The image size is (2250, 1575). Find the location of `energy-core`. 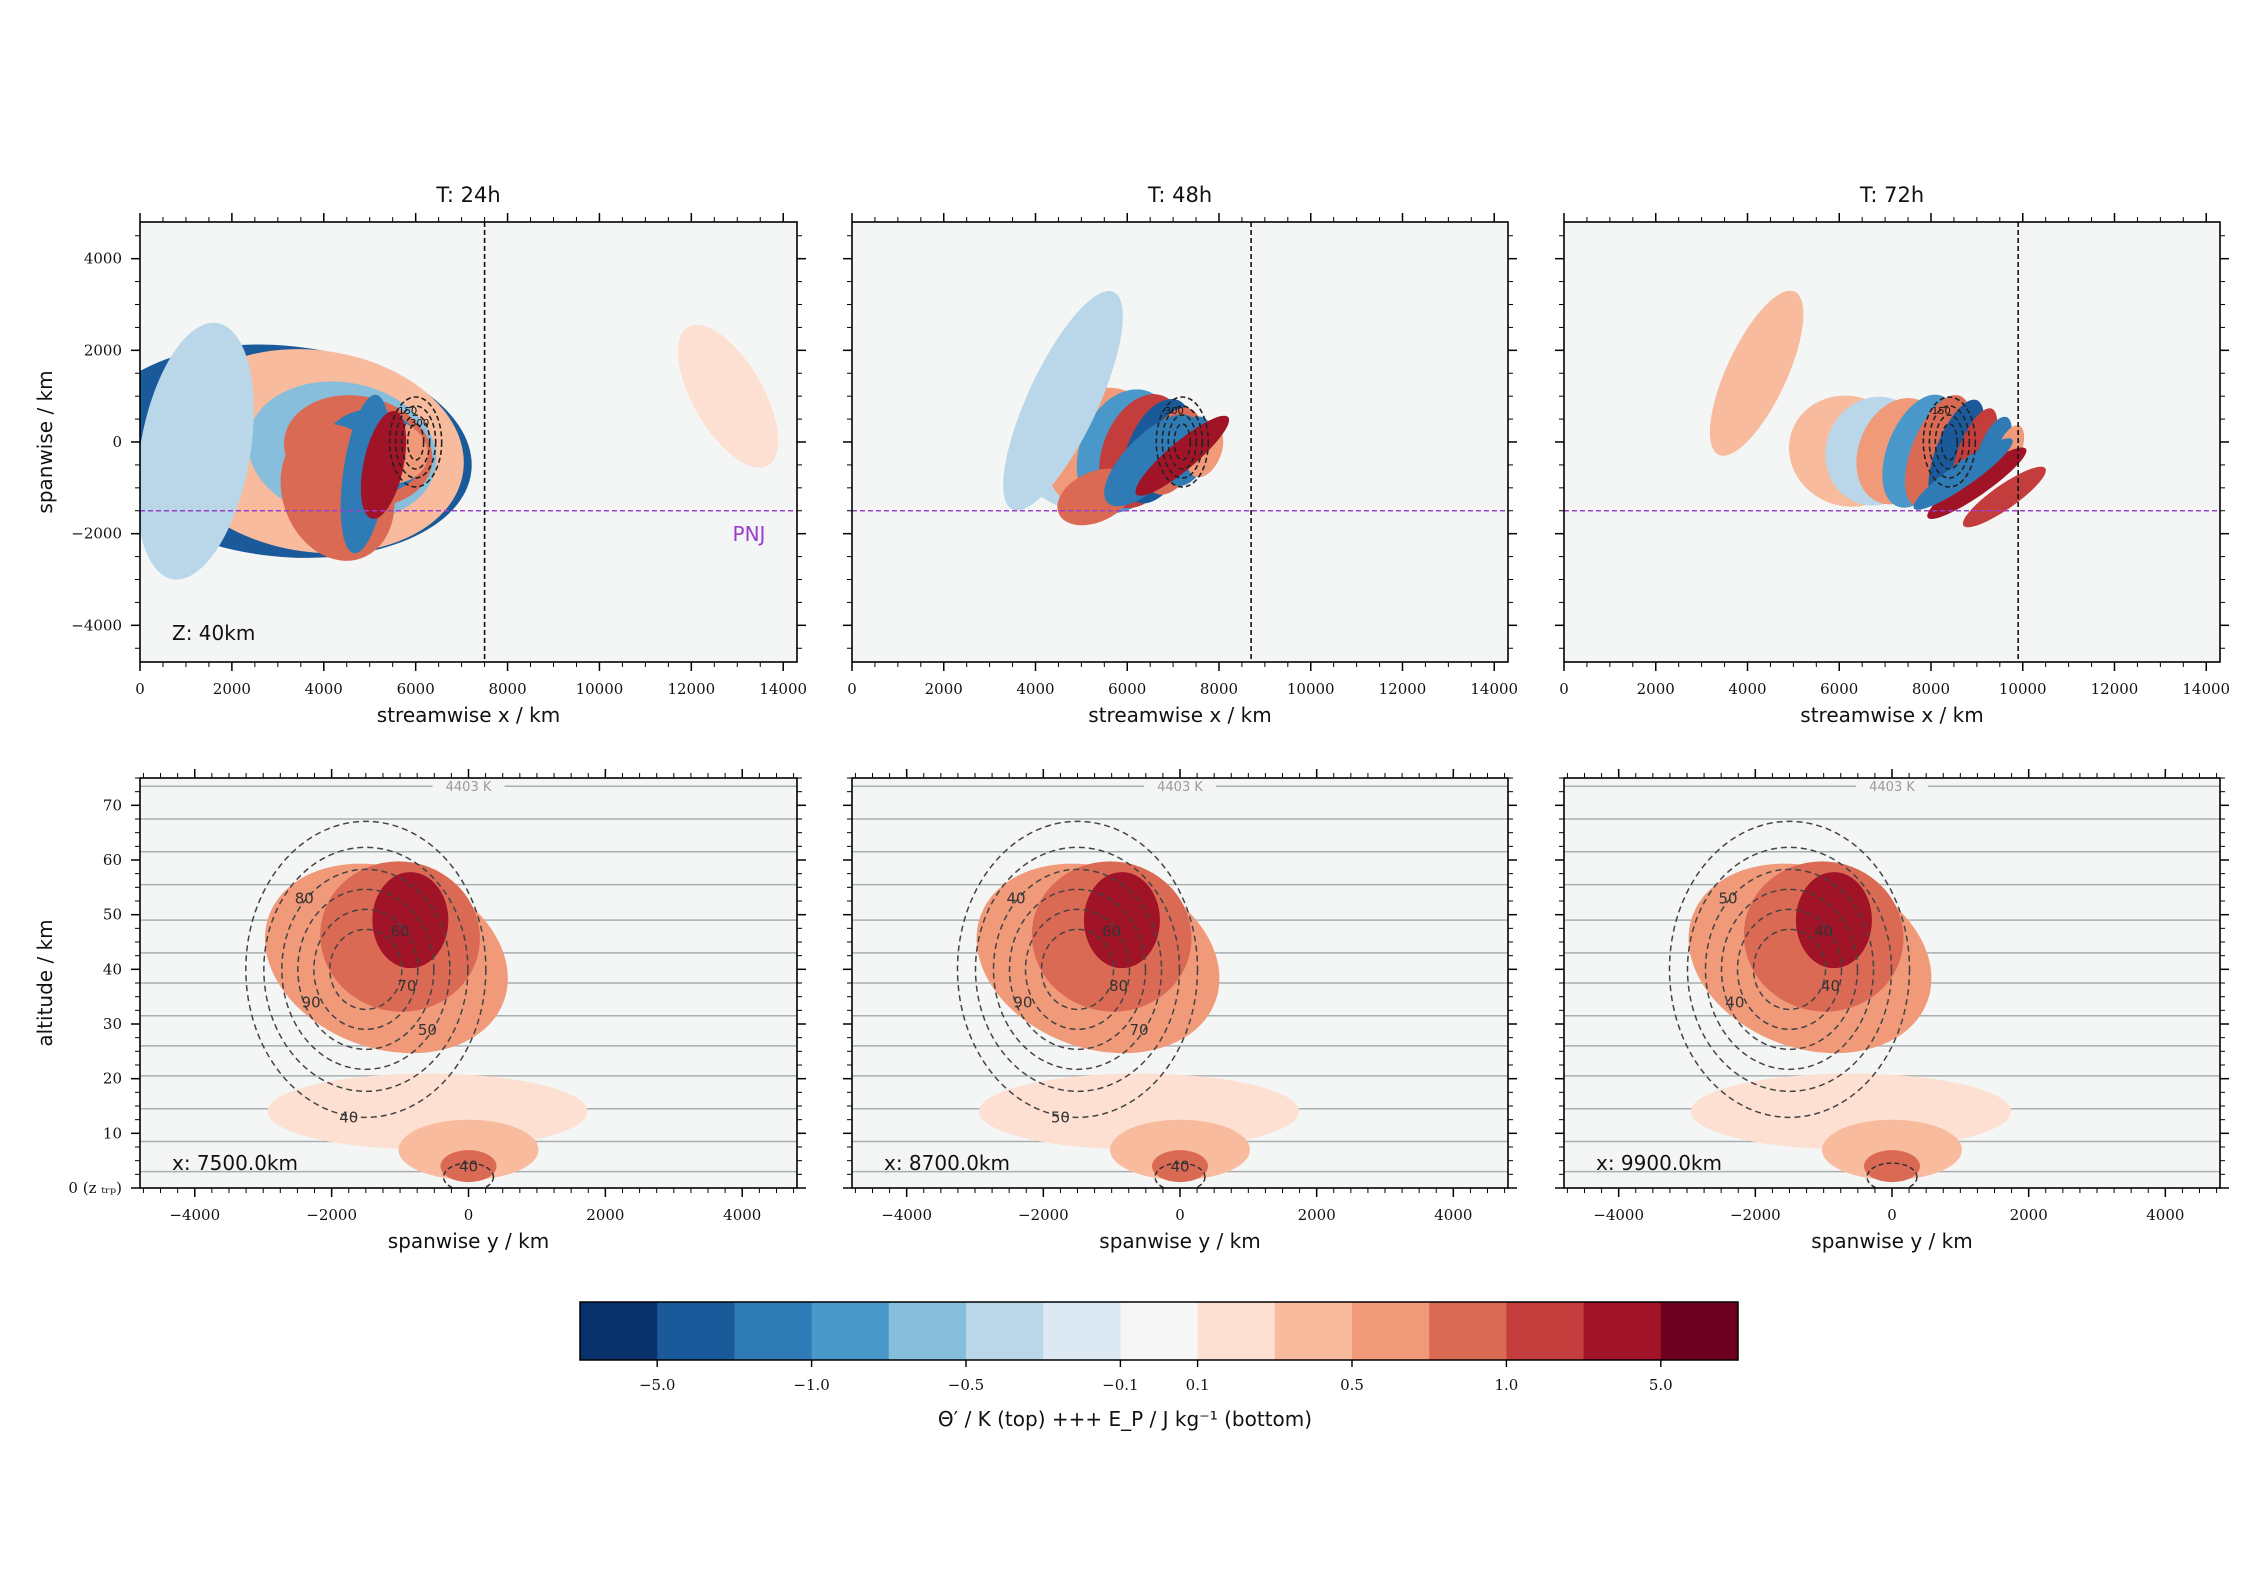

energy-core is located at coordinates (410, 920).